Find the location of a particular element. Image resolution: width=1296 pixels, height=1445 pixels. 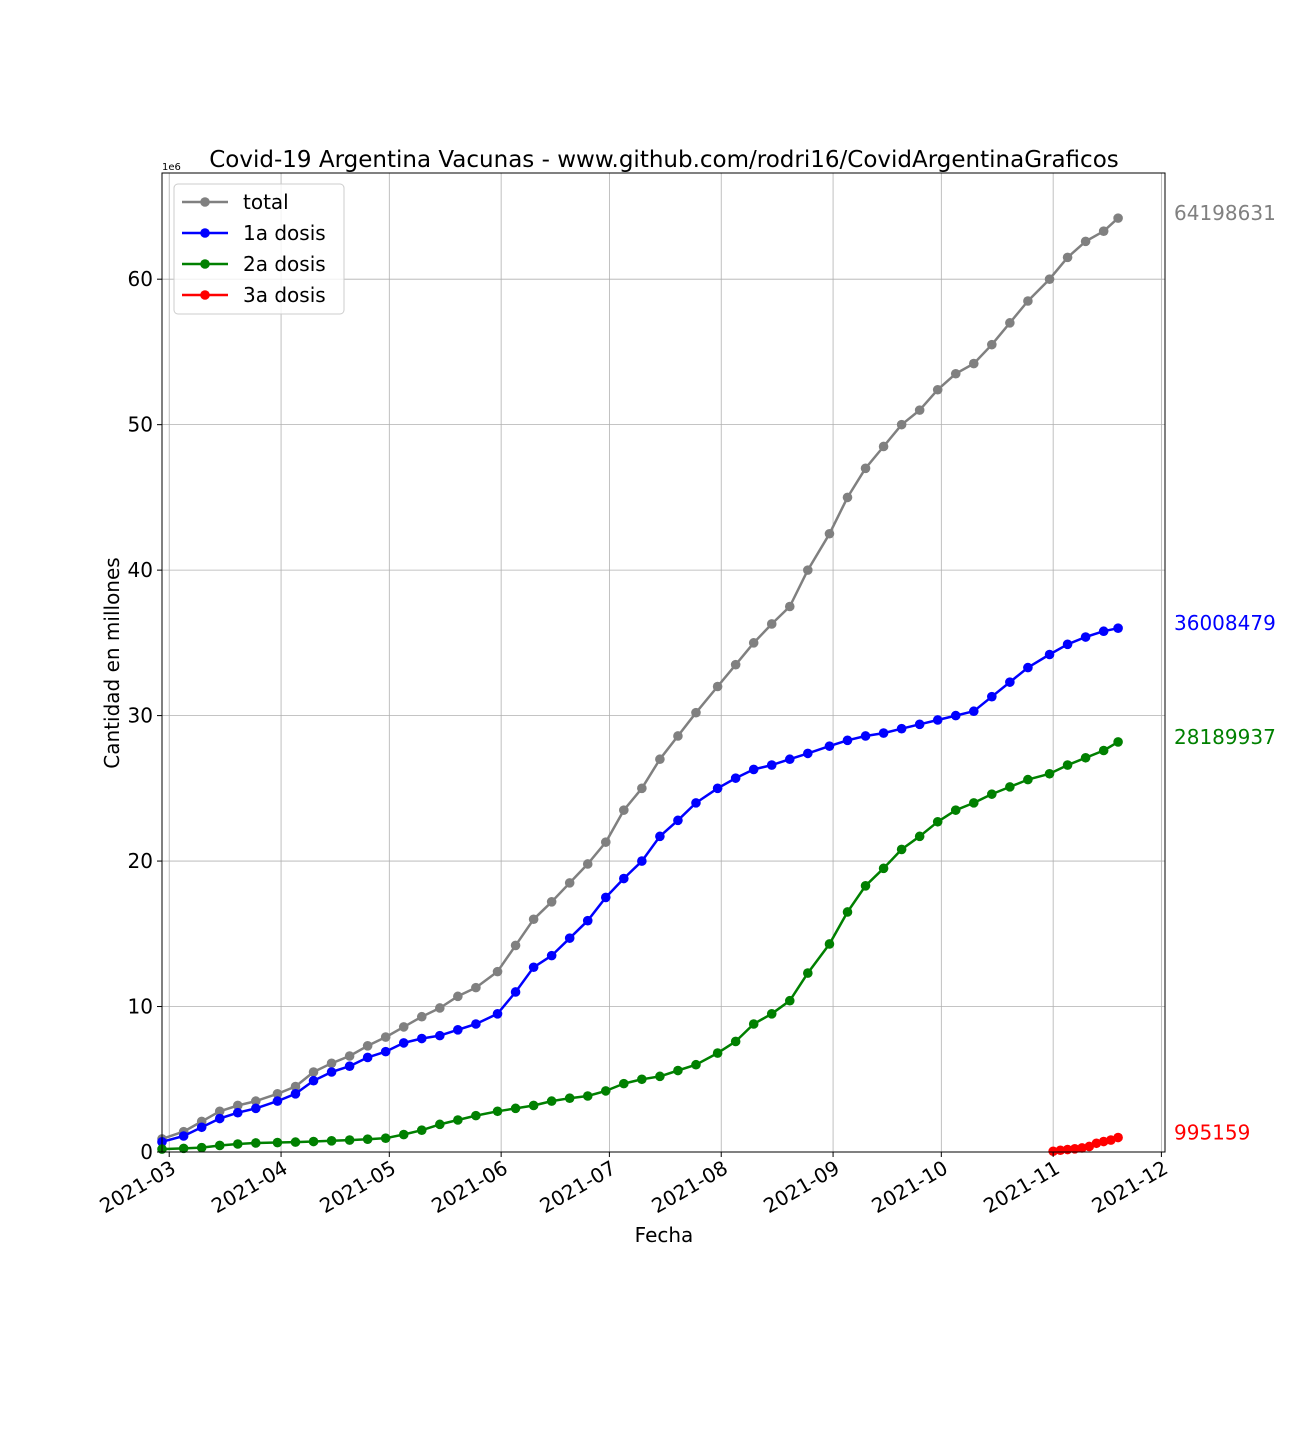

y-tick-label: 30 is located at coordinates (140, 716).